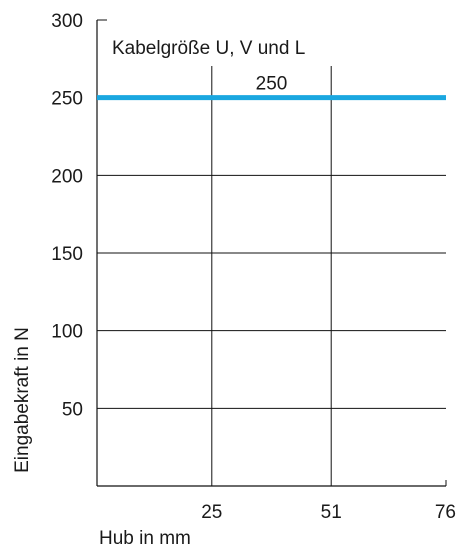 This screenshot has height=551, width=457. I want to click on x-tick-label: 25, so click(211, 512).